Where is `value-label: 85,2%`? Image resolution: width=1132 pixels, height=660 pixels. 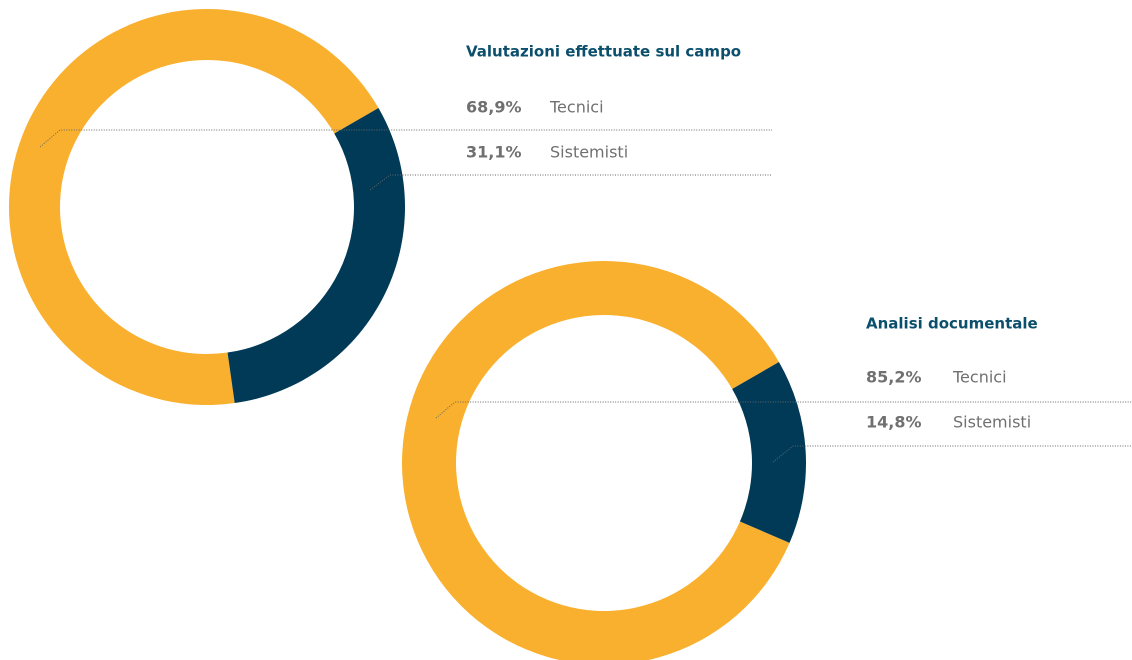 value-label: 85,2% is located at coordinates (894, 377).